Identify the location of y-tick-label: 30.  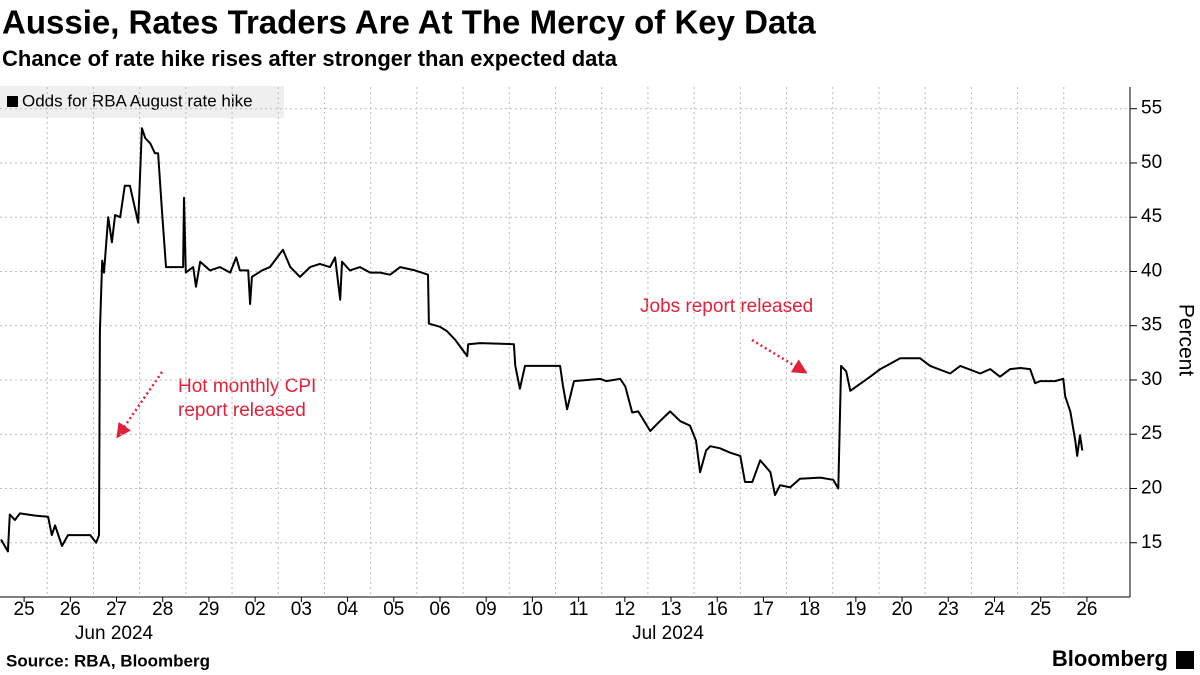
(1151, 379).